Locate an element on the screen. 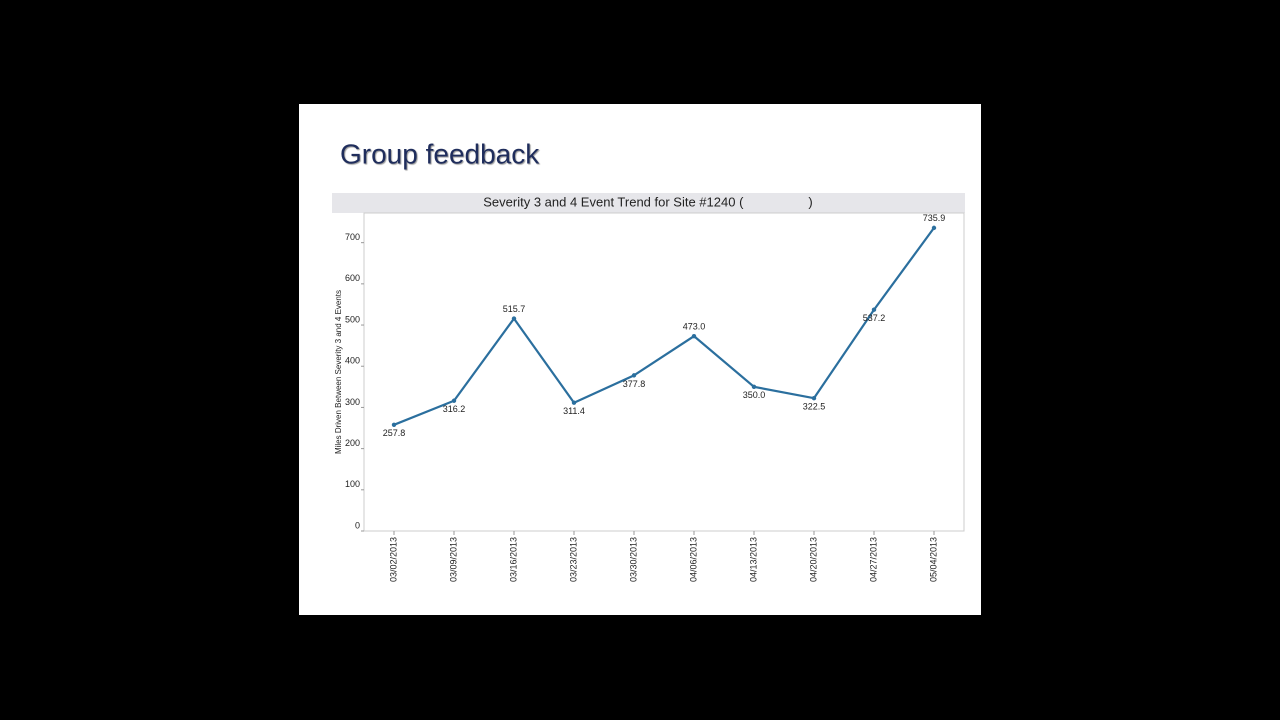  y-tick-label: 400 is located at coordinates (352, 361).